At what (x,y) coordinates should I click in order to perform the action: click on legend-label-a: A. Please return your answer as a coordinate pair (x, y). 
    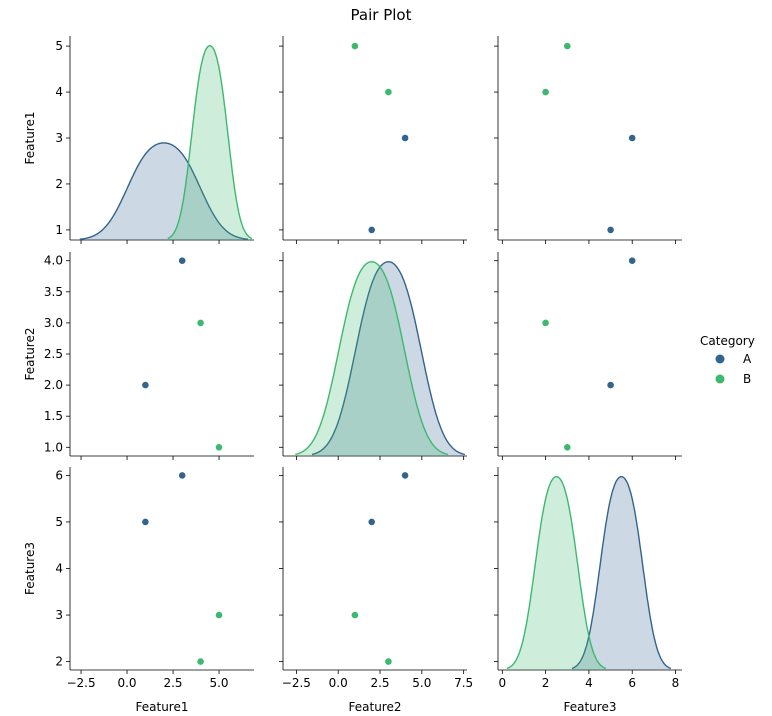
    Looking at the image, I should click on (747, 359).